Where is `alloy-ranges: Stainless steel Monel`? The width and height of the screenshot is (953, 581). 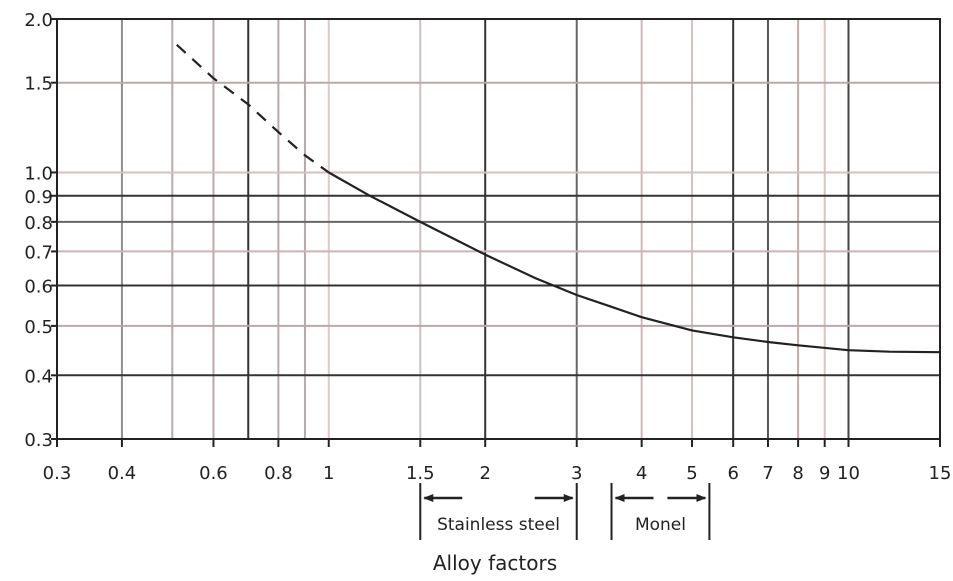
alloy-ranges: Stainless steel Monel is located at coordinates (565, 511).